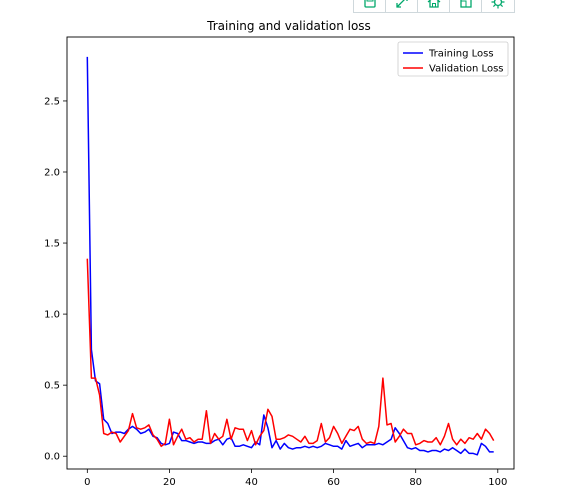  What do you see at coordinates (52, 173) in the screenshot?
I see `y-tick-label: 2.0` at bounding box center [52, 173].